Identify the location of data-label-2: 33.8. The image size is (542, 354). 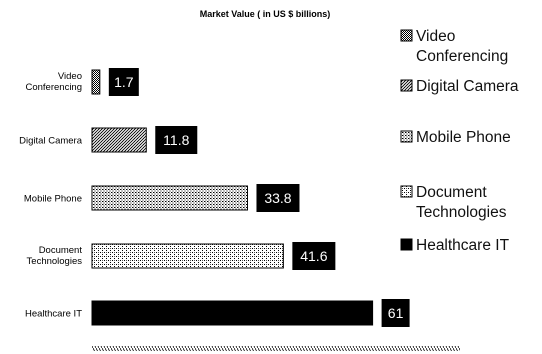
(277, 198).